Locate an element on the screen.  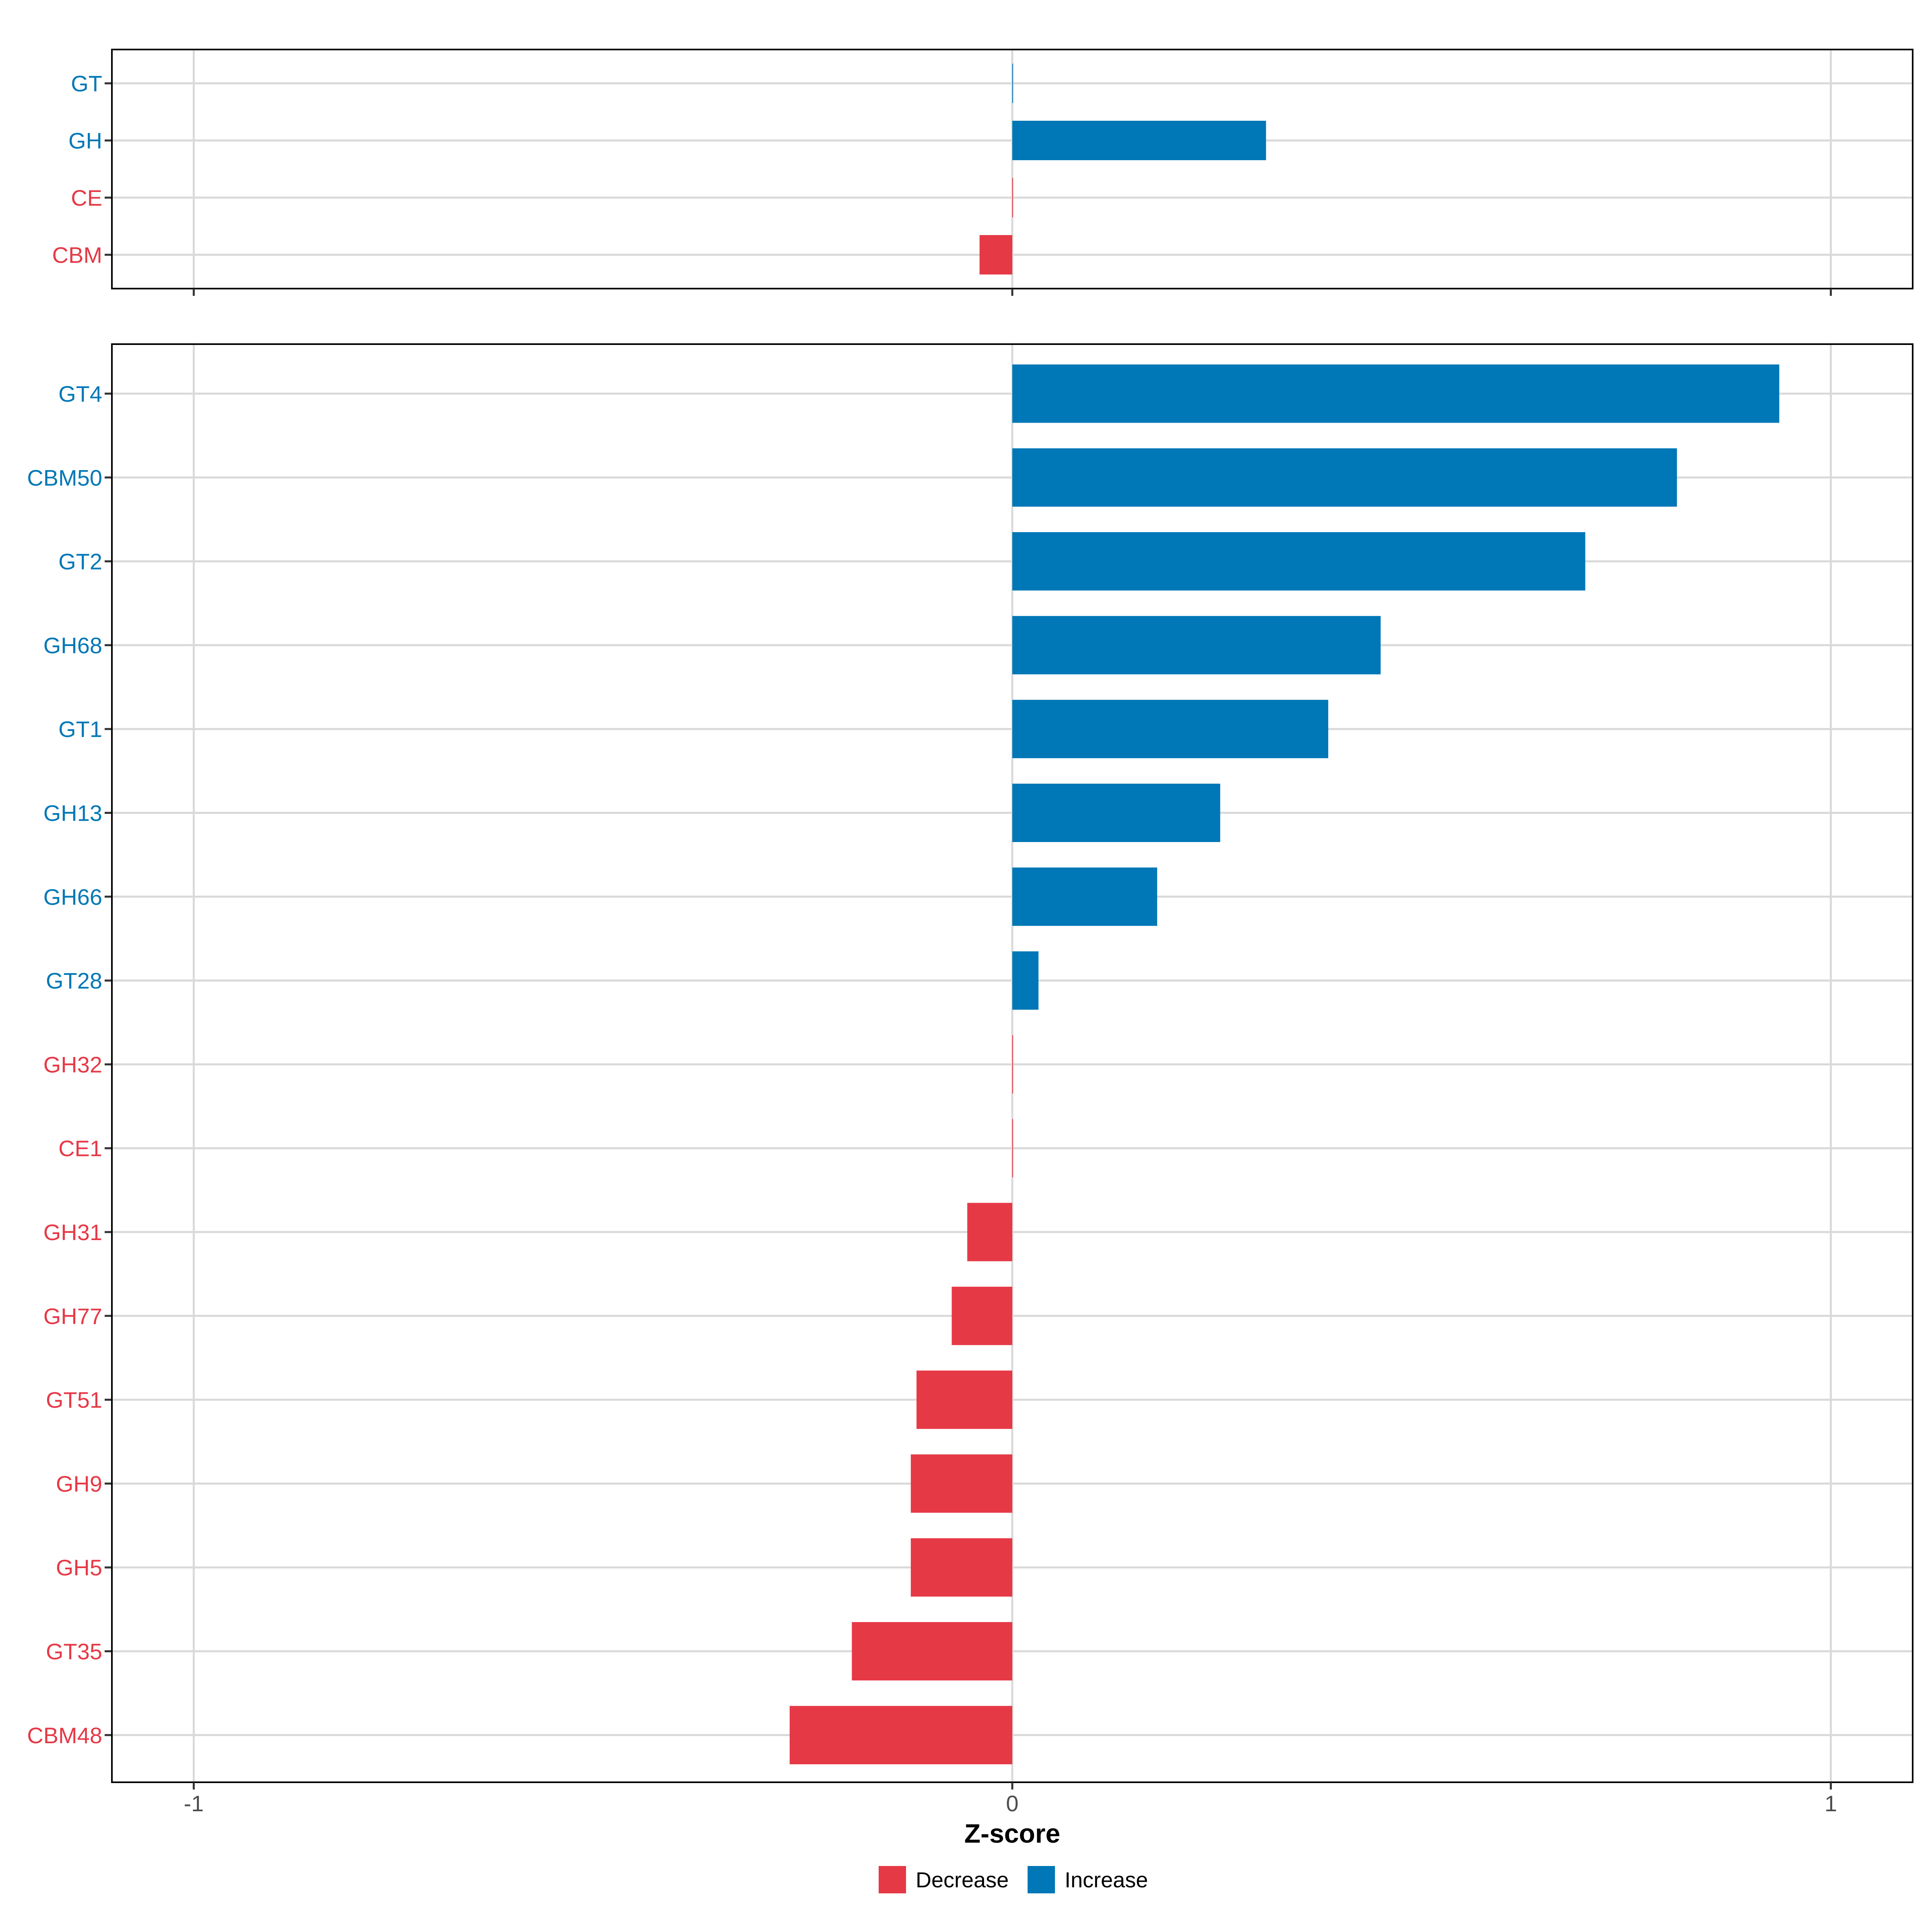
x-axis-title: Z-score is located at coordinates (1012, 1833).